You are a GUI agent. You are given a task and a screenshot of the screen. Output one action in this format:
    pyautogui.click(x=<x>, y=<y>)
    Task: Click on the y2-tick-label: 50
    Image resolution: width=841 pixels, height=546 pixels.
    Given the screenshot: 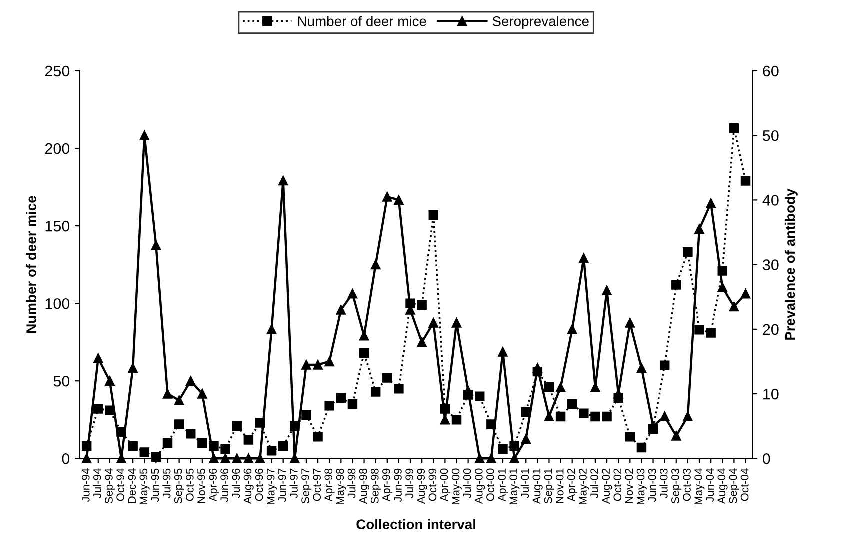 What is the action you would take?
    pyautogui.click(x=771, y=136)
    